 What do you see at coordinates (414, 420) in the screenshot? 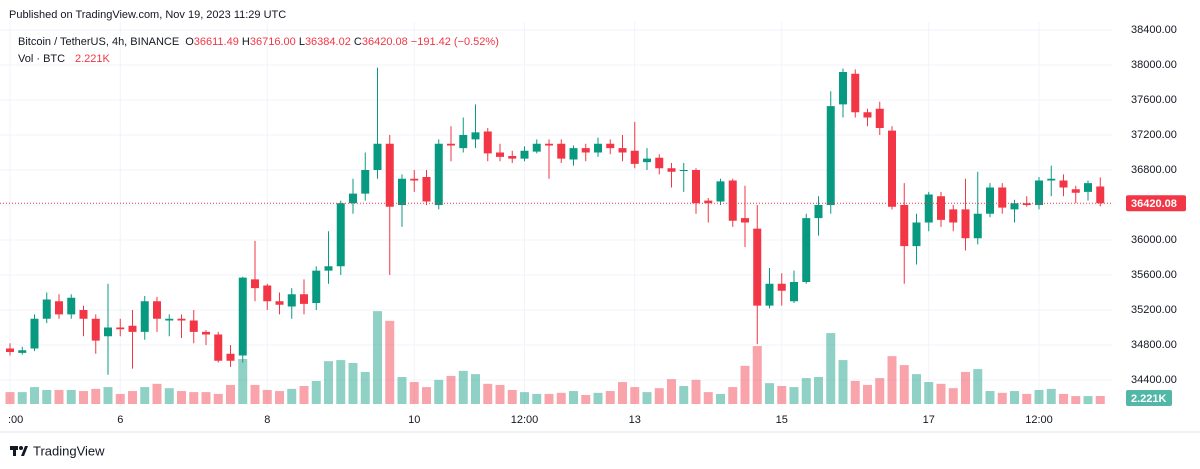
I see `x-tick-label: 10` at bounding box center [414, 420].